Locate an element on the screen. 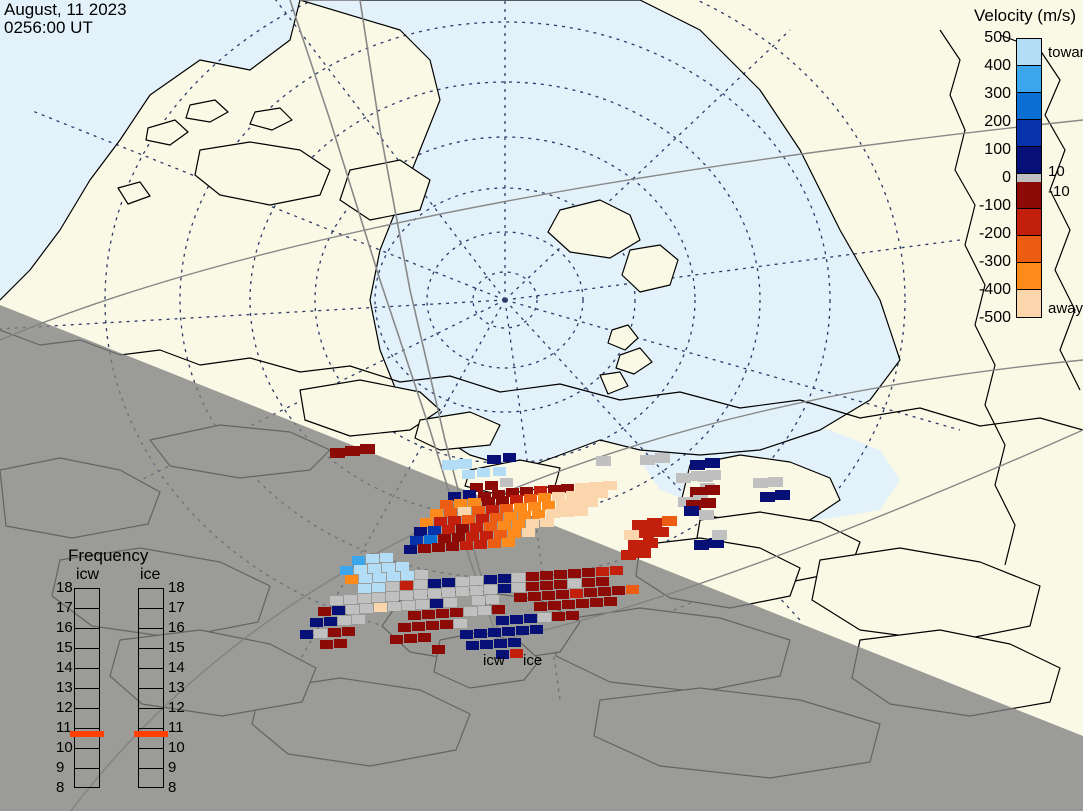 Image resolution: width=1083 pixels, height=811 pixels. colorbar-tick: 500 is located at coordinates (997, 37).